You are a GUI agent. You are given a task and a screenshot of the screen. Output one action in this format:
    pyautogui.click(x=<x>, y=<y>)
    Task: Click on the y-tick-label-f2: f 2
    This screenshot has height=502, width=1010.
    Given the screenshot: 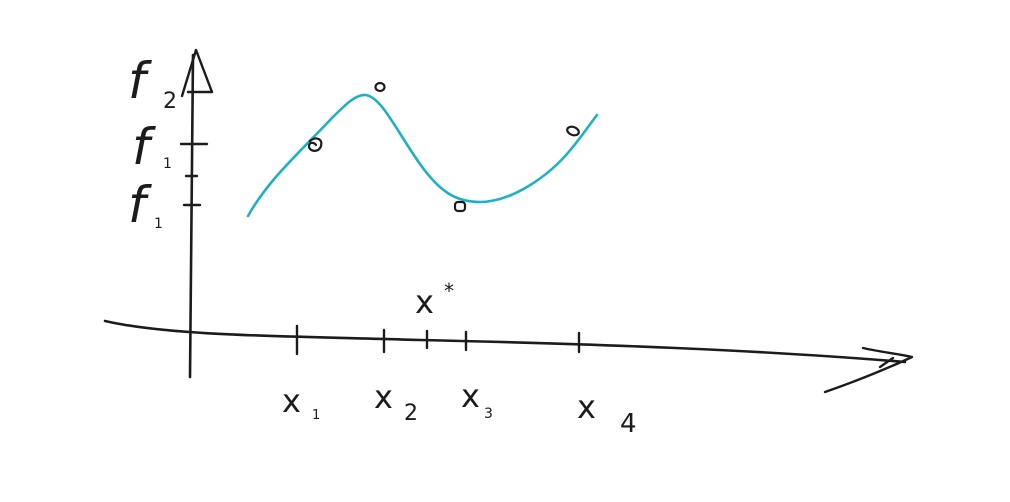 What is the action you would take?
    pyautogui.click(x=152, y=83)
    